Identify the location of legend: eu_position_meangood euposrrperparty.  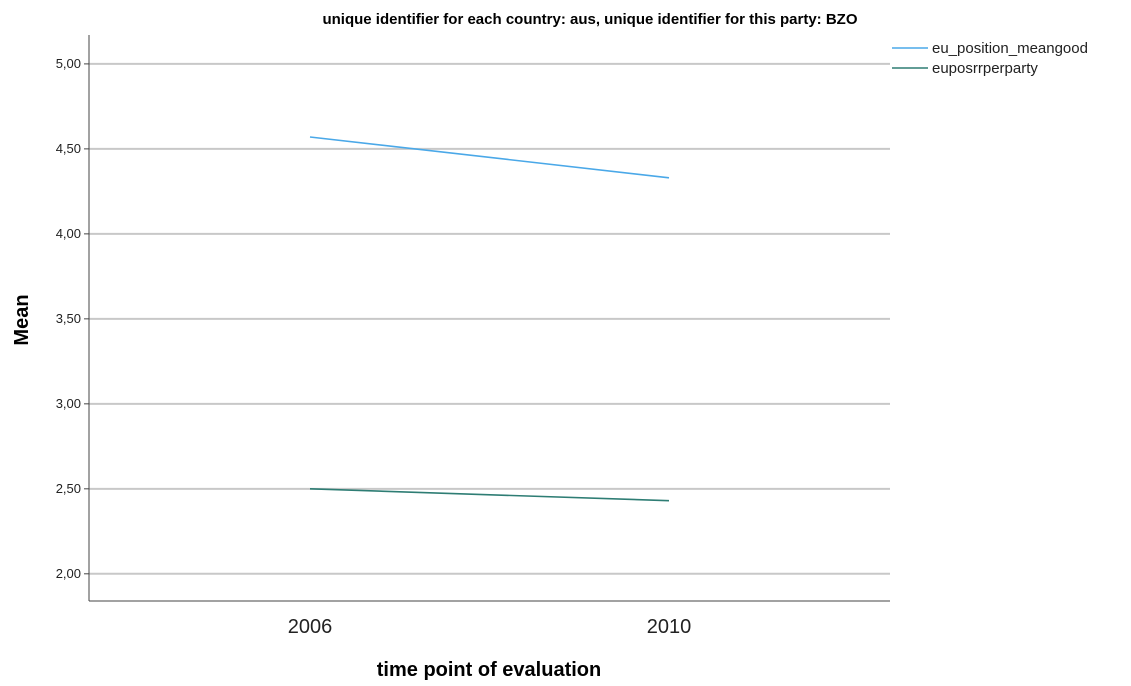
(990, 58).